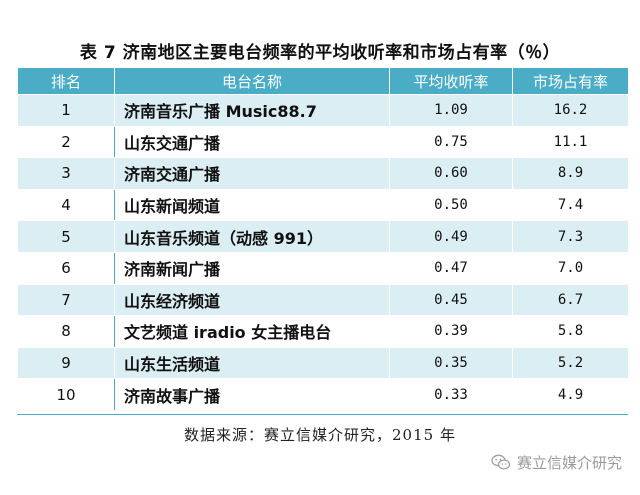 Image resolution: width=640 pixels, height=495 pixels. I want to click on avg-rating-cell: 0.60, so click(451, 173).